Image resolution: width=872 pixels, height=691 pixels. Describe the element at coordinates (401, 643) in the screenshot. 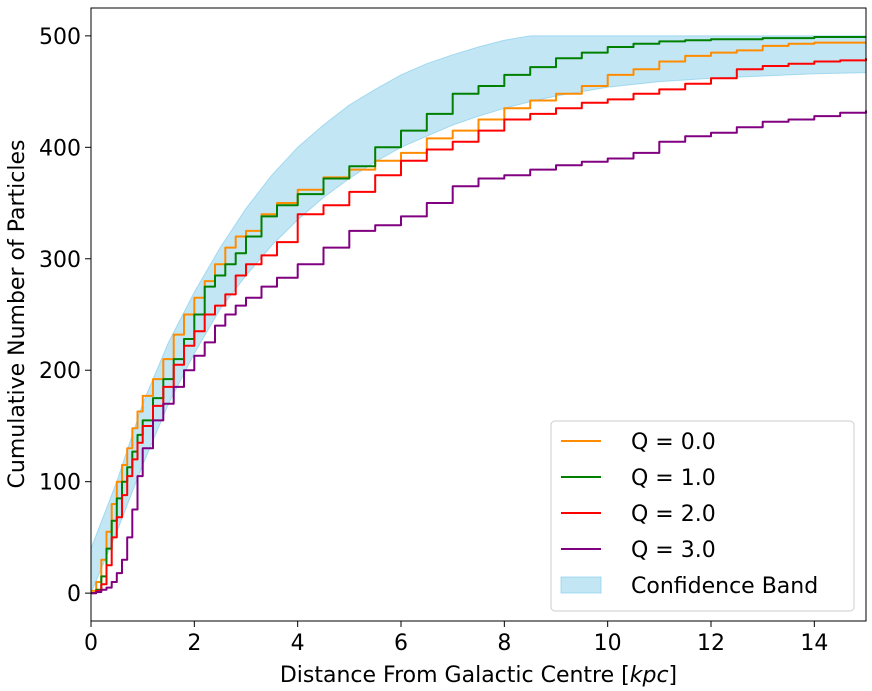

I see `x-tick-label: 6` at that location.